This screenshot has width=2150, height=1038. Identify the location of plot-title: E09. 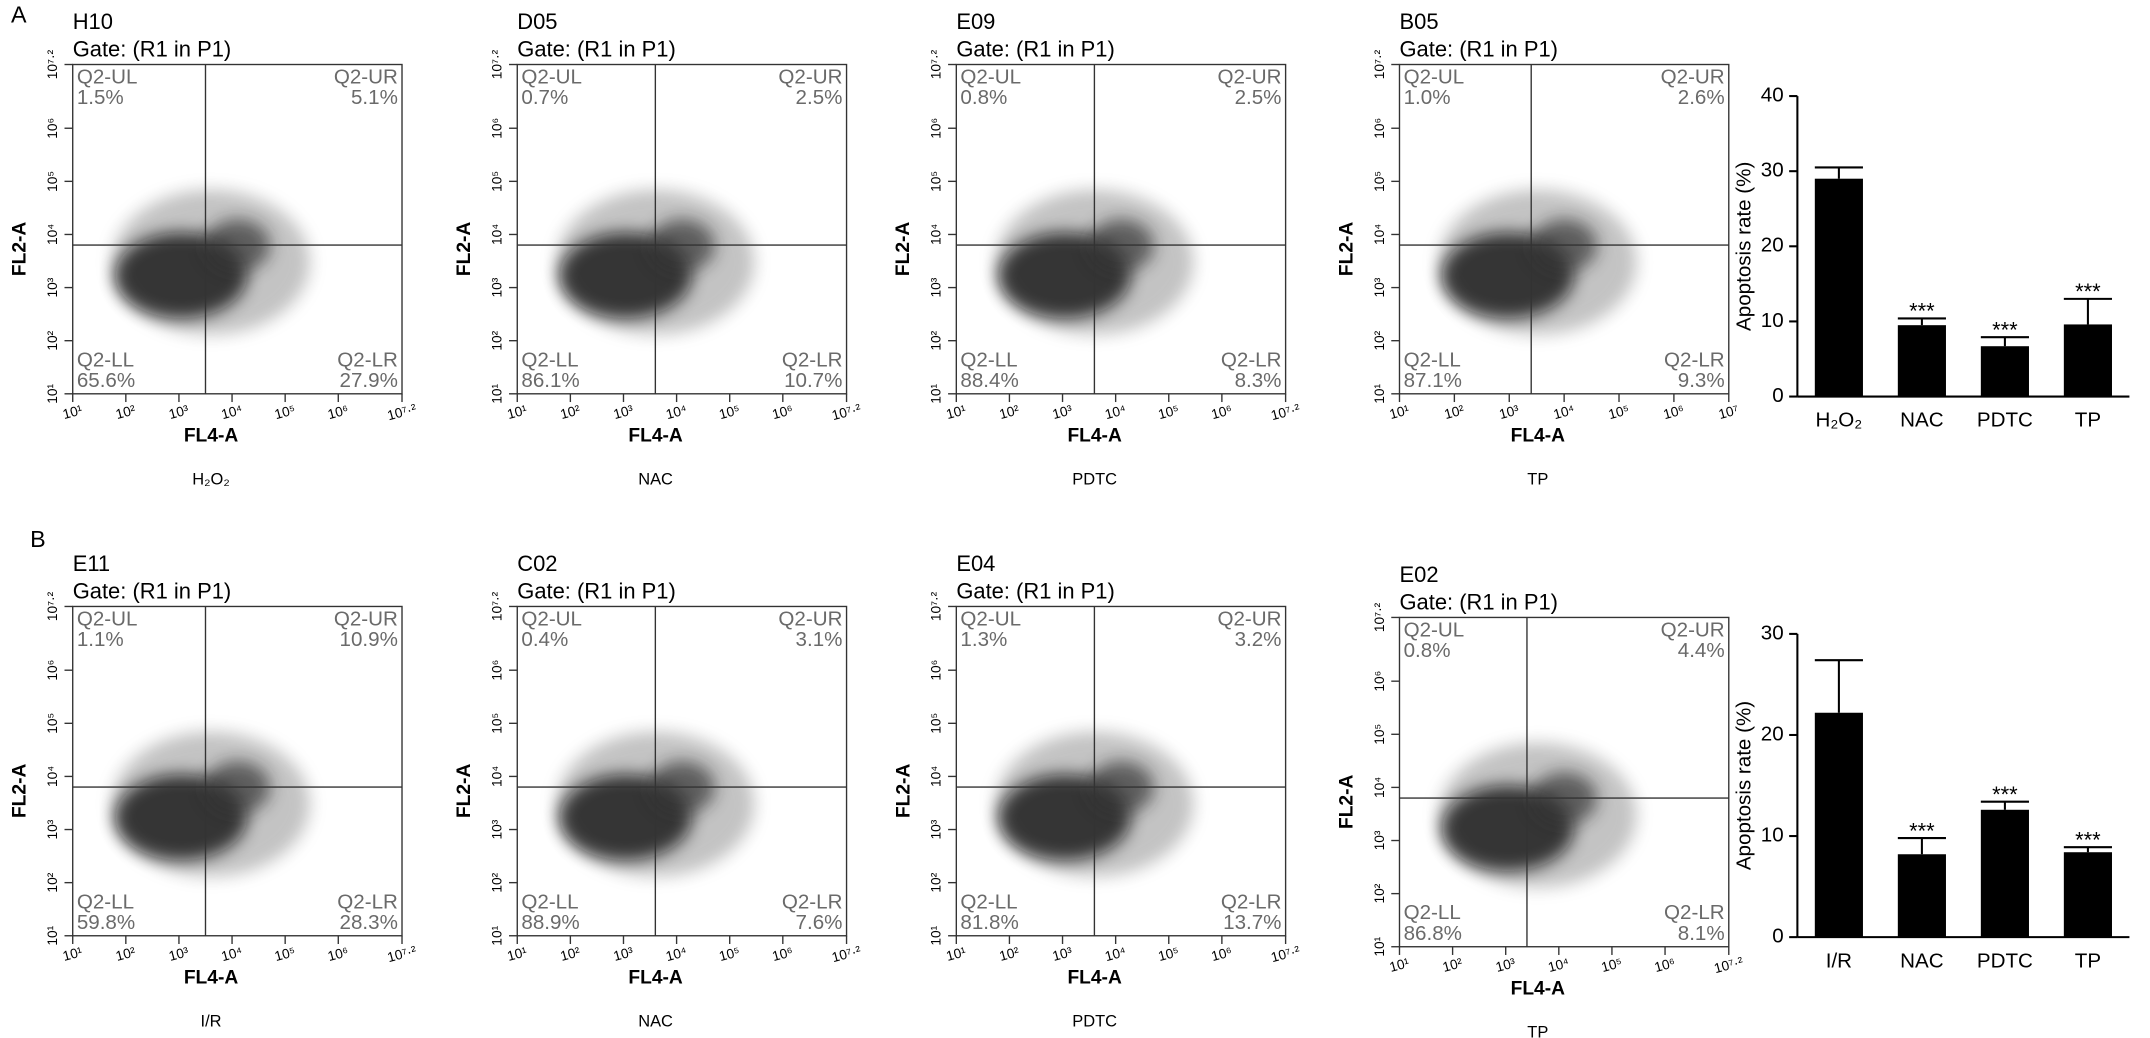
(975, 21).